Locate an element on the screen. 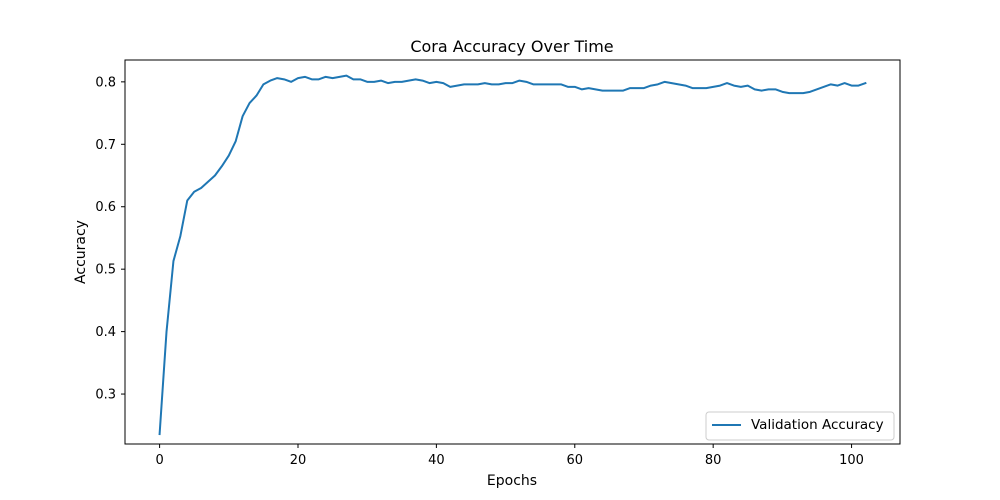  x-axis-label: Epochs is located at coordinates (512, 481).